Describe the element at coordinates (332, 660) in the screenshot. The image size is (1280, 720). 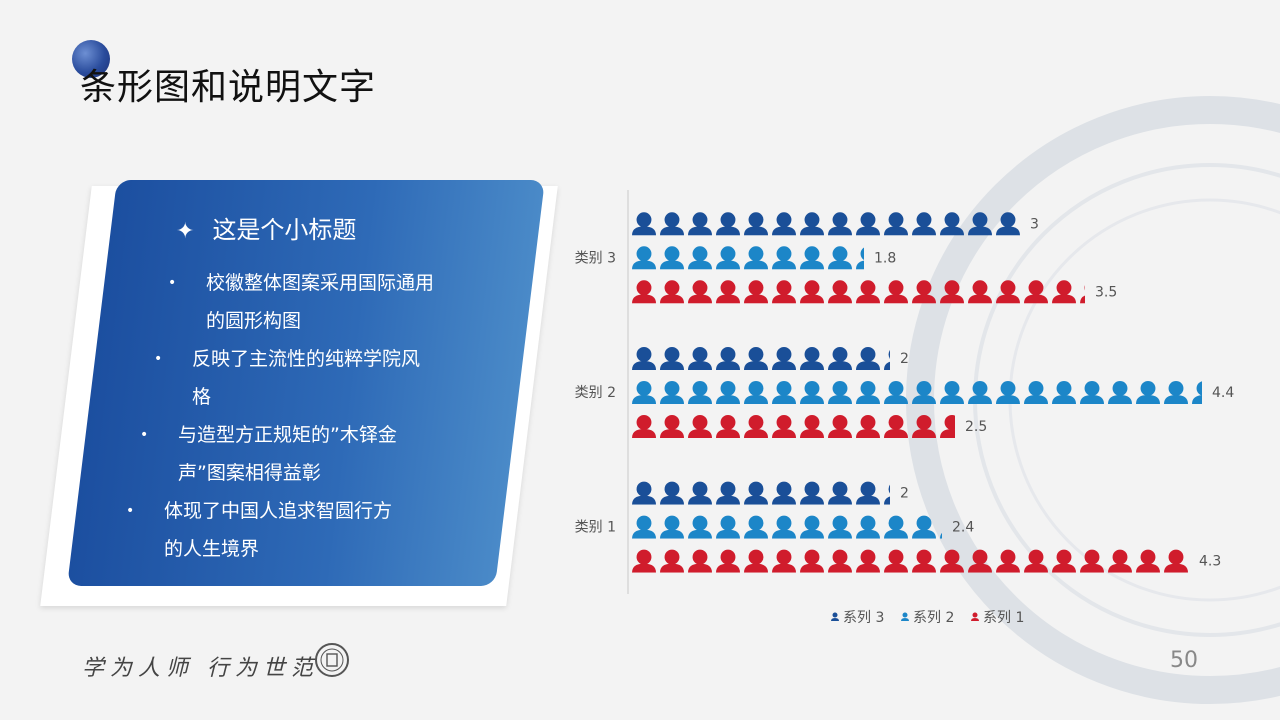
I see `university-seal-icon` at that location.